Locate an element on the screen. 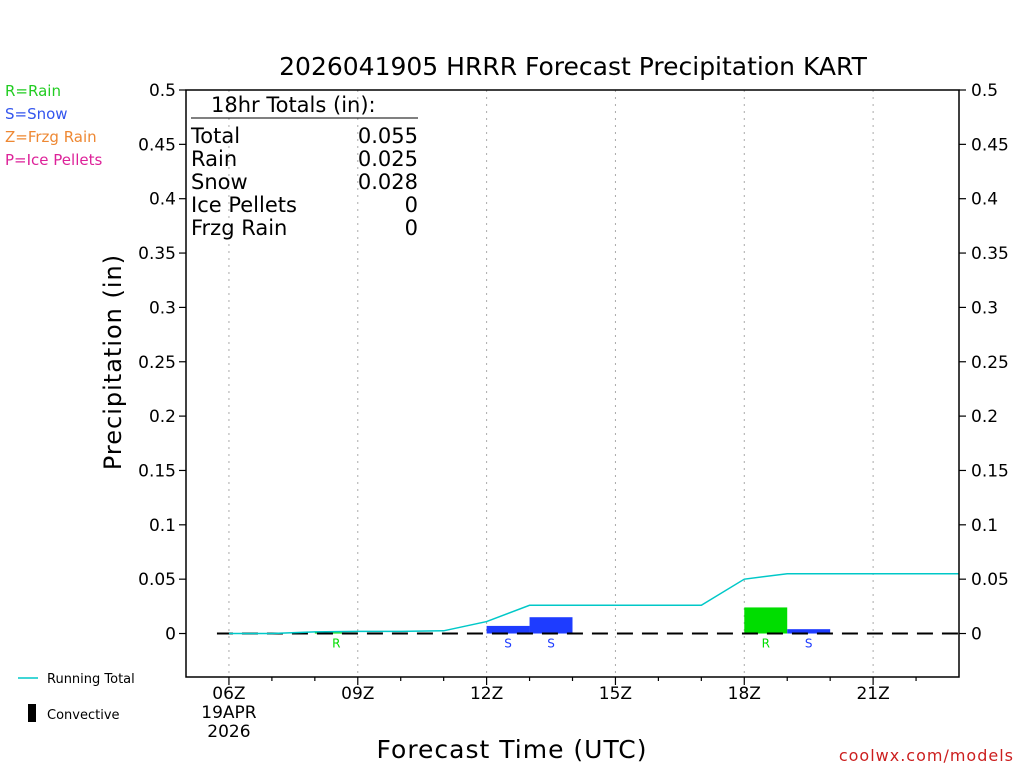 The width and height of the screenshot is (1024, 768). convective-legend-swatch is located at coordinates (32, 713).